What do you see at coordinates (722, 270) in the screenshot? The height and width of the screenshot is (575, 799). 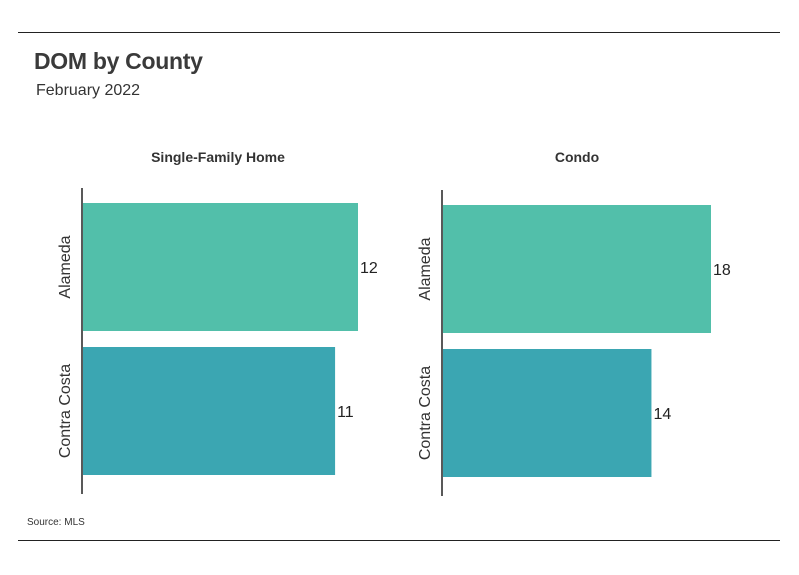 I see `value-label-alameda: 18` at bounding box center [722, 270].